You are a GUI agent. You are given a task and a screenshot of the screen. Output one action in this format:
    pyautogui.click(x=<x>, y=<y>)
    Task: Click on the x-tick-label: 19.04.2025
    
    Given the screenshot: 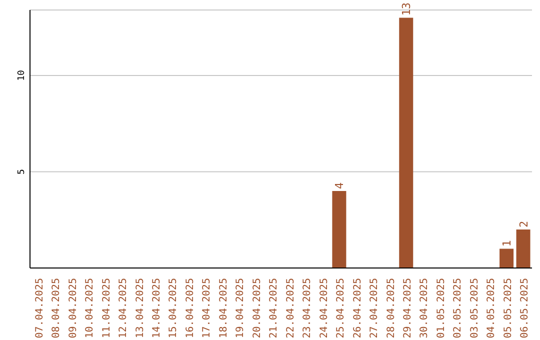 What is the action you would take?
    pyautogui.click(x=240, y=308)
    